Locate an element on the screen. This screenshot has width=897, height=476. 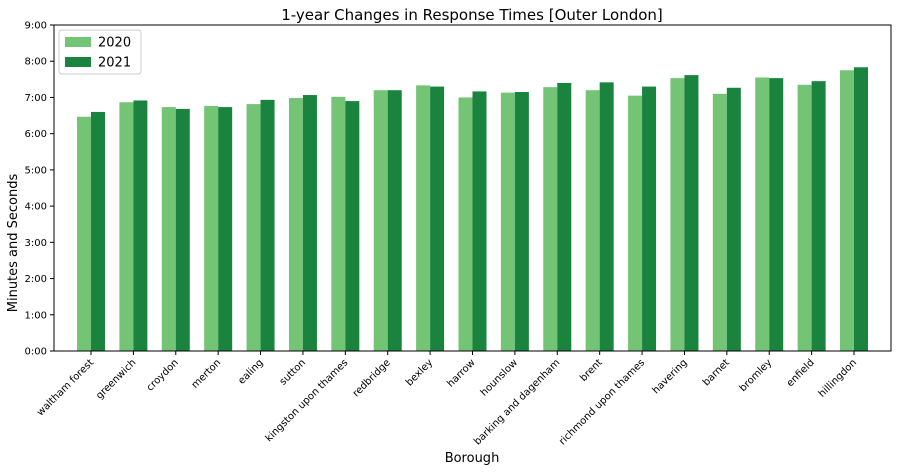
x-tick-label: bromley is located at coordinates (756, 375).